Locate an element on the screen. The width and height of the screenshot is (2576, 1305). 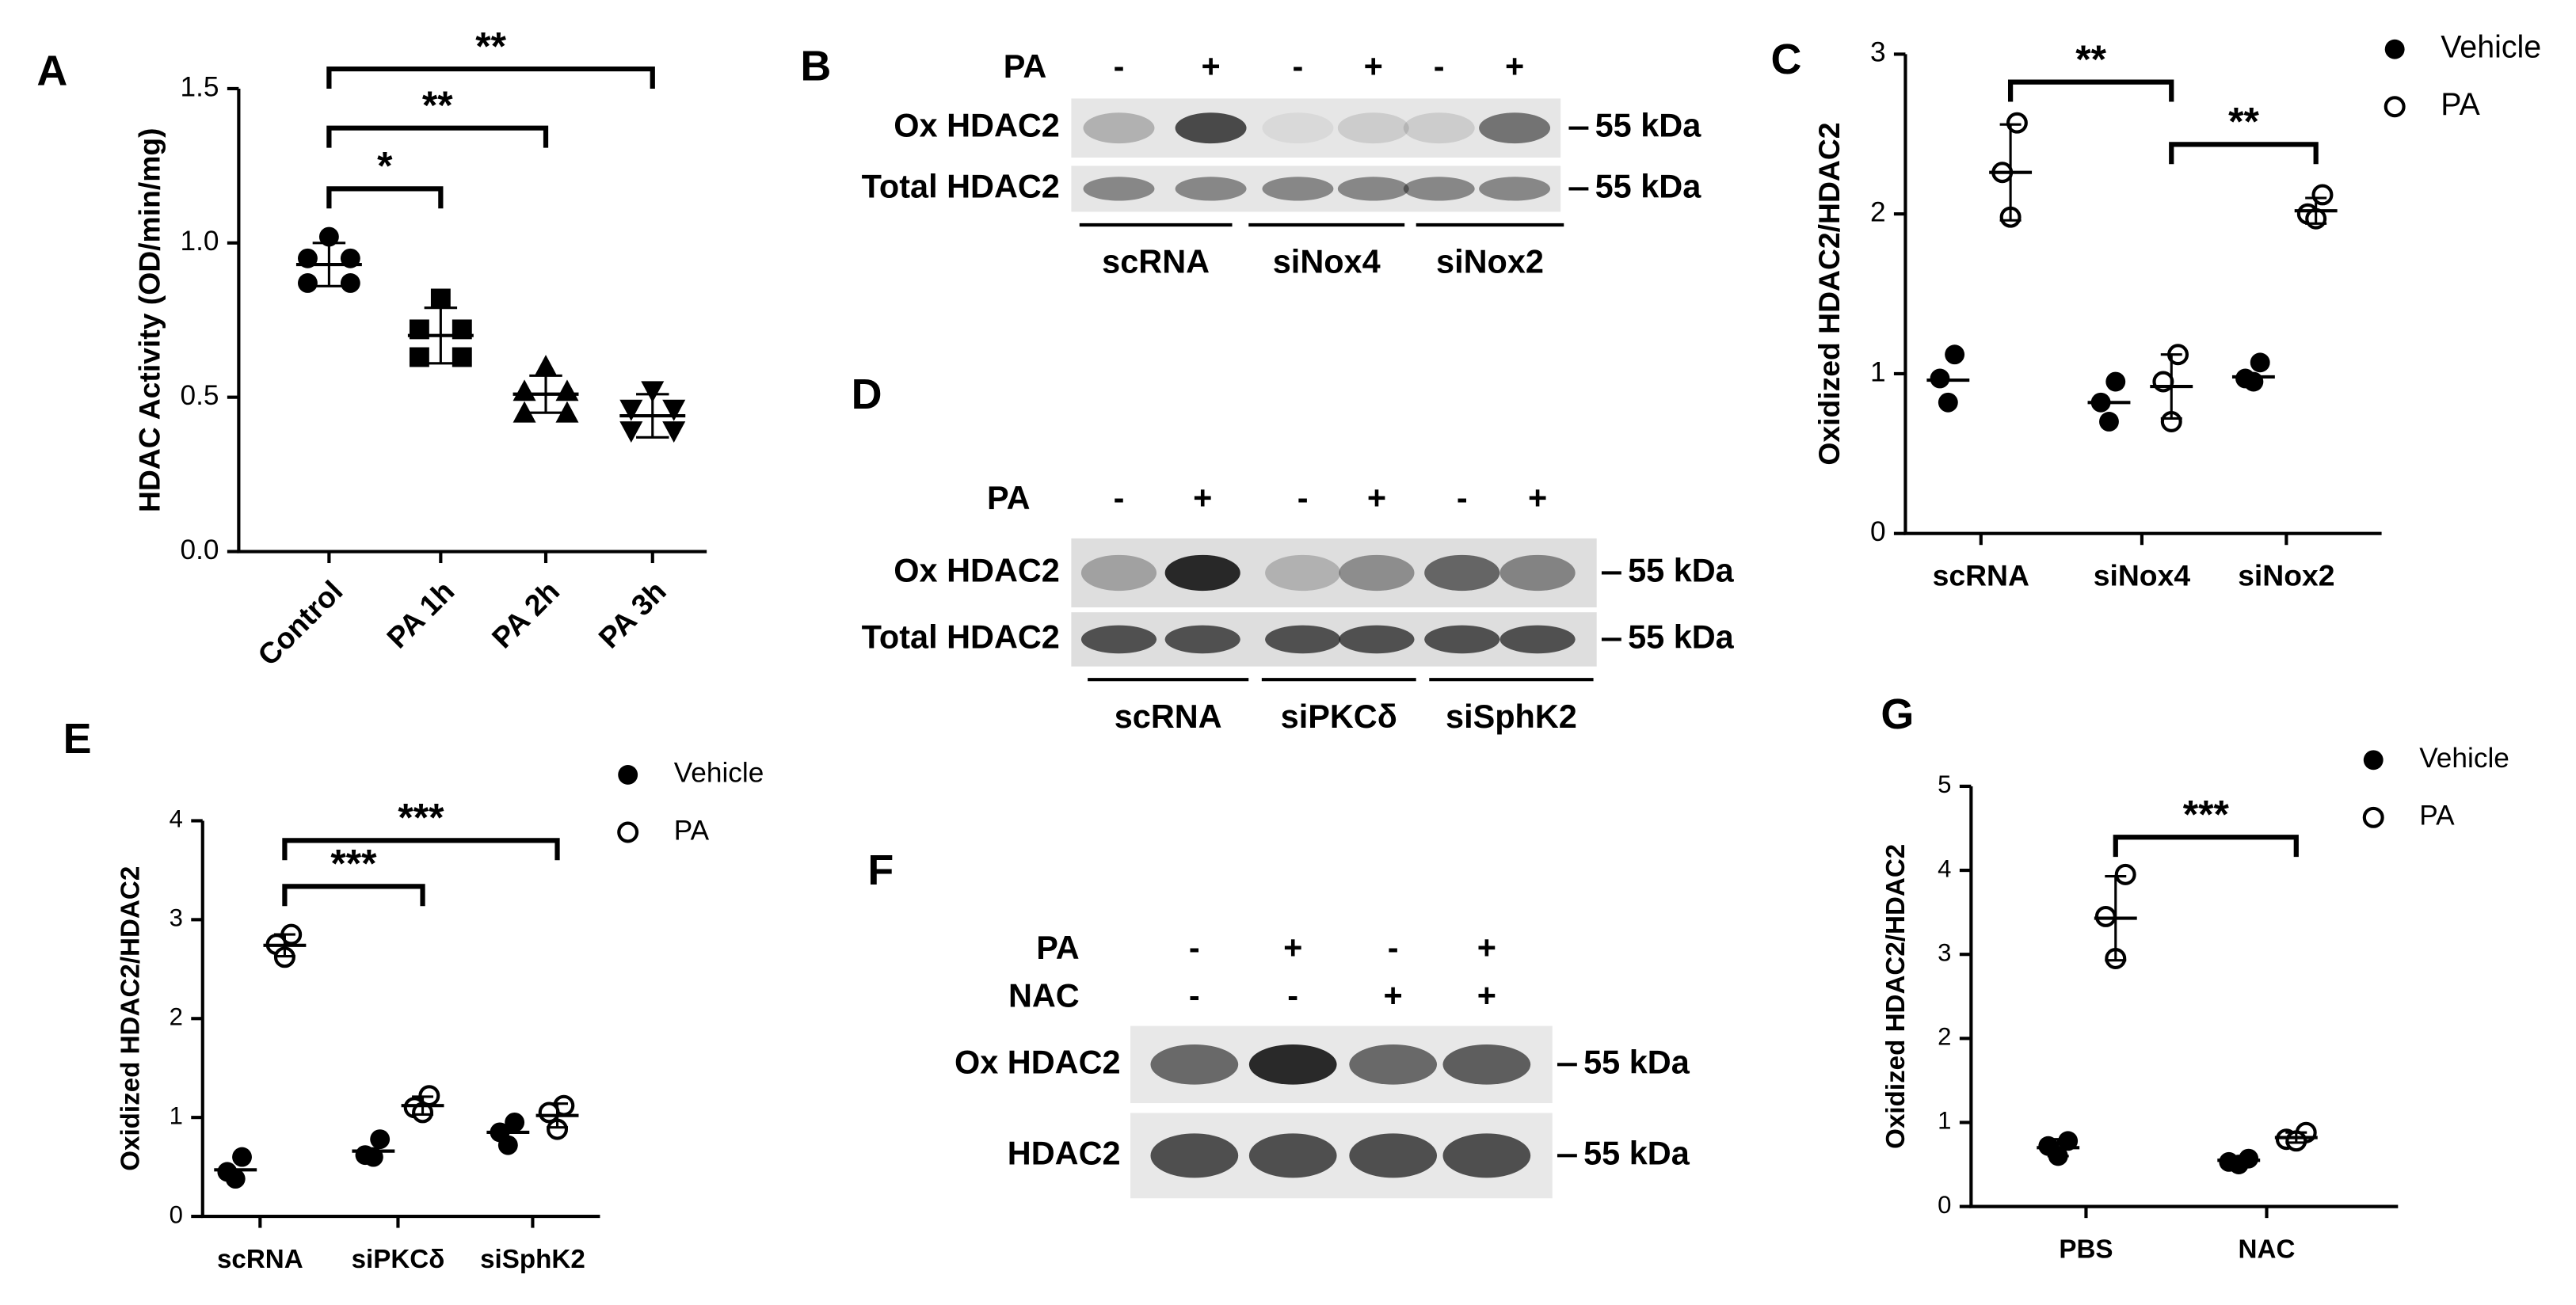
x-tick-label: siSphK2 is located at coordinates (533, 1259).